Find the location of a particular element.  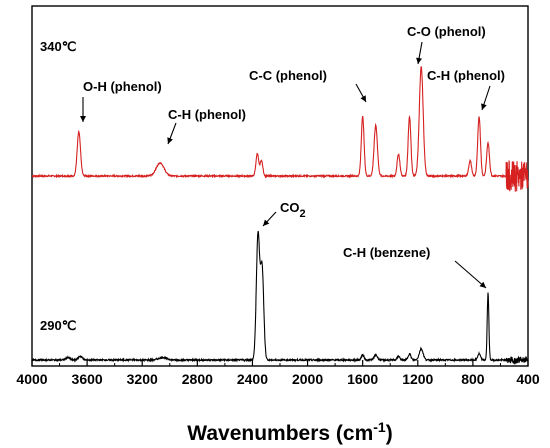

x-tick-label-1200: 1200 is located at coordinates (417, 379).